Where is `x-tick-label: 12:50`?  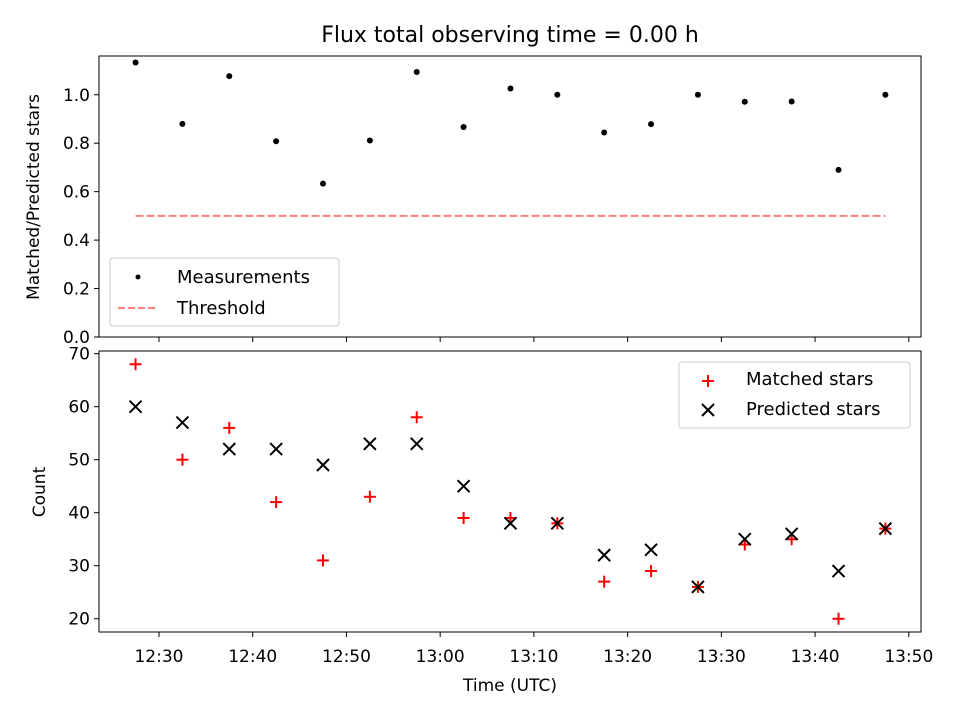 x-tick-label: 12:50 is located at coordinates (346, 657).